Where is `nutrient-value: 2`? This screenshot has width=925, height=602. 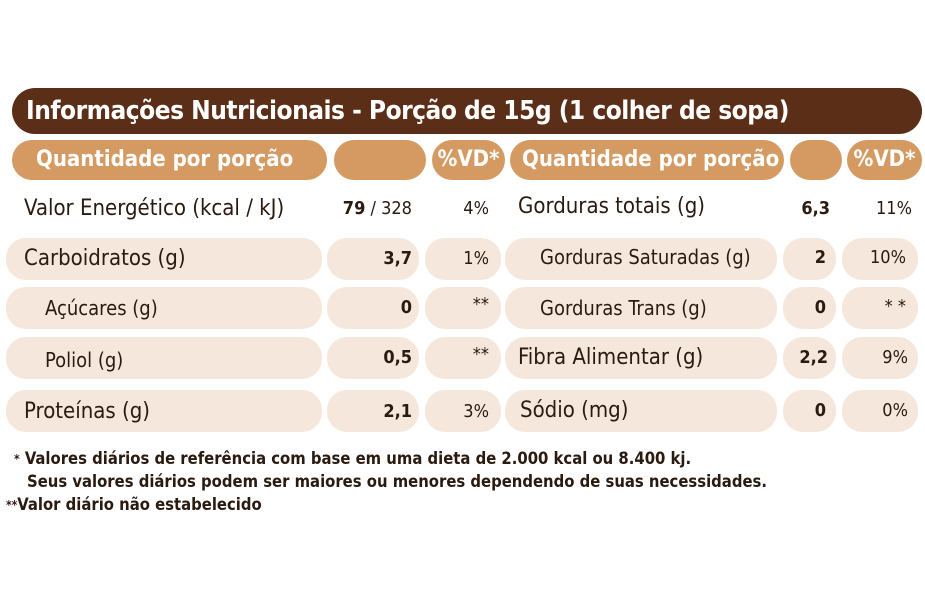 nutrient-value: 2 is located at coordinates (820, 257).